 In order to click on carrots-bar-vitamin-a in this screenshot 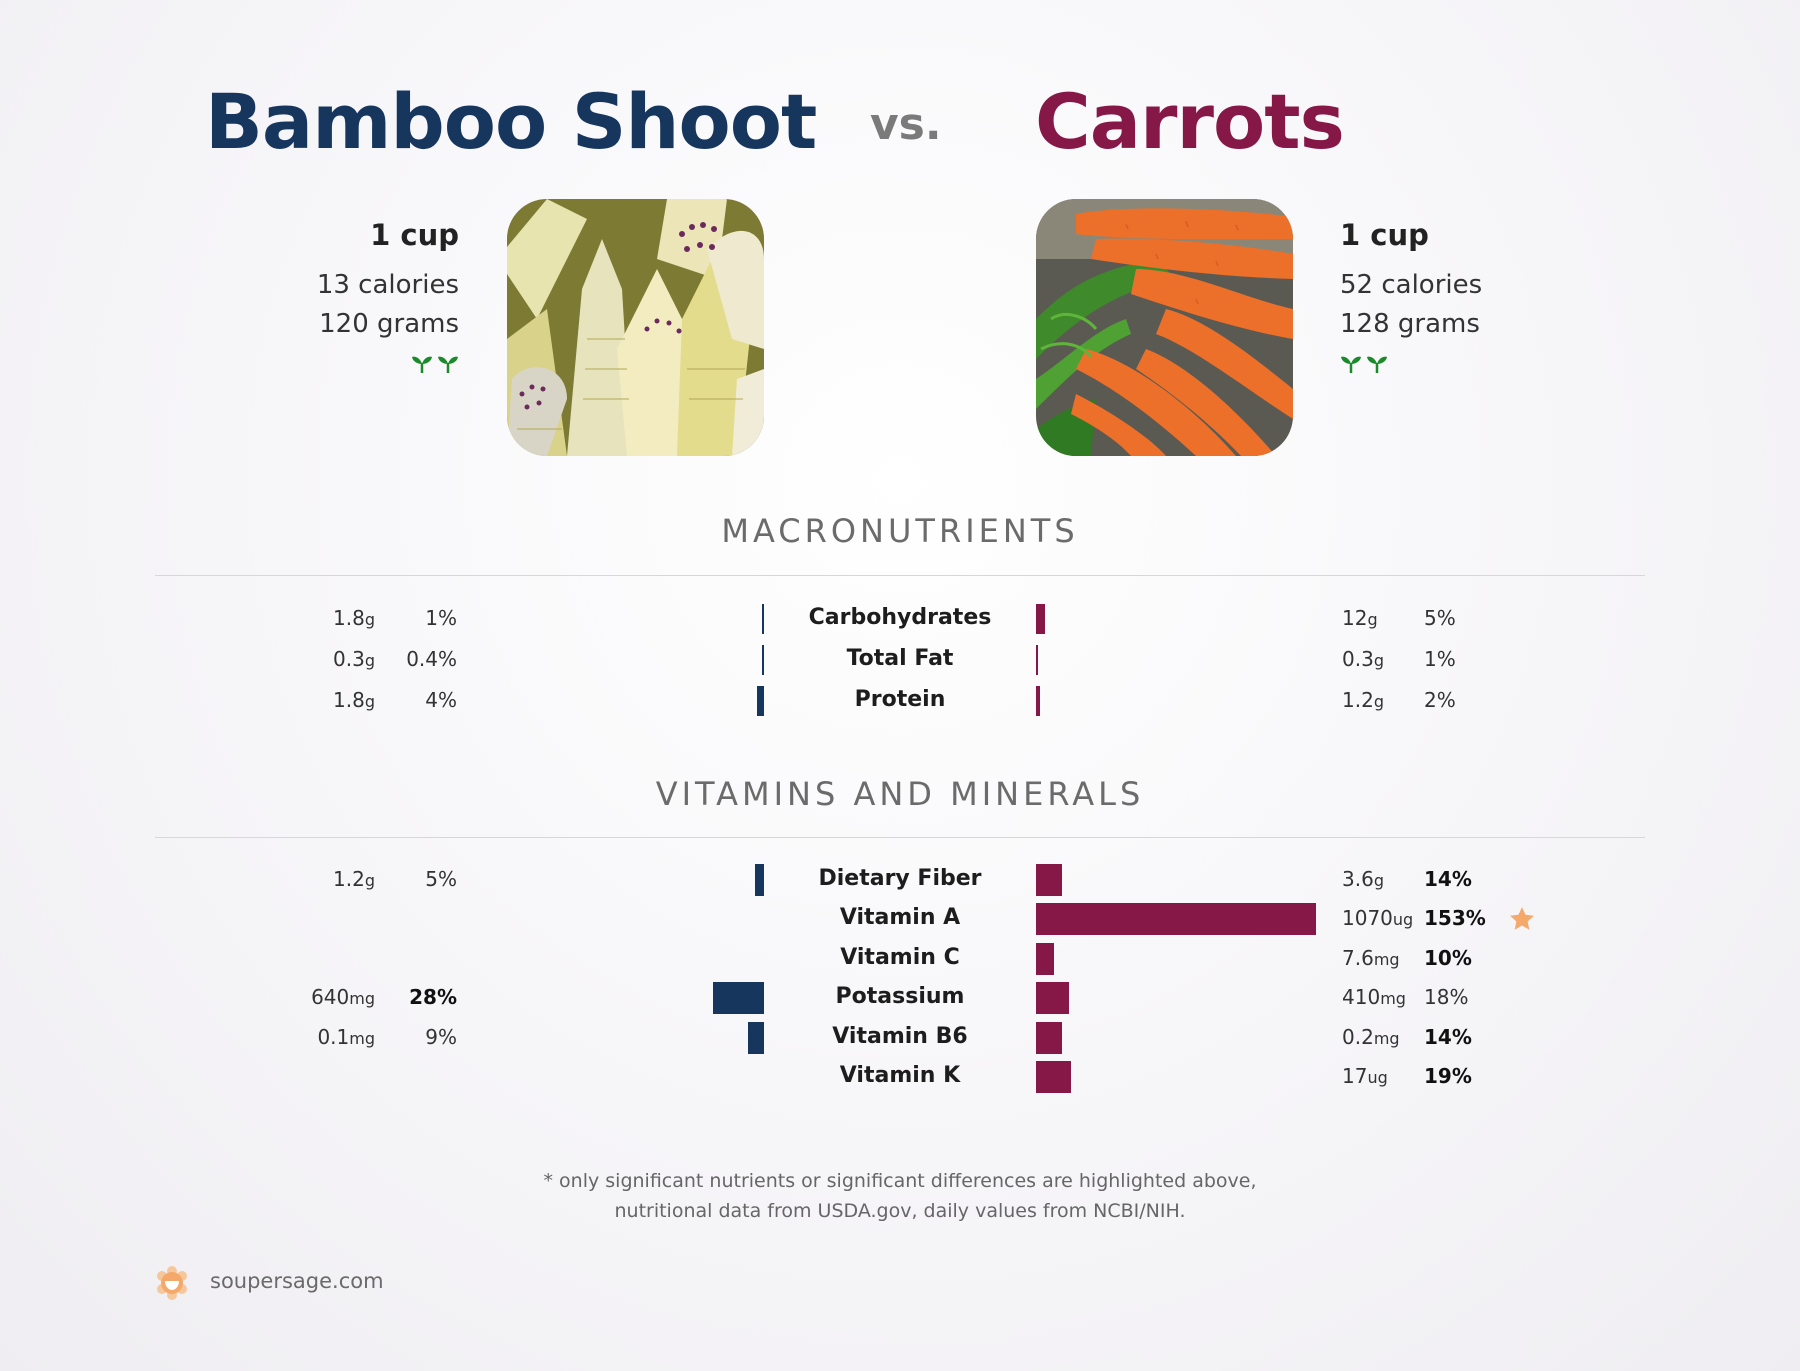, I will do `click(1176, 919)`.